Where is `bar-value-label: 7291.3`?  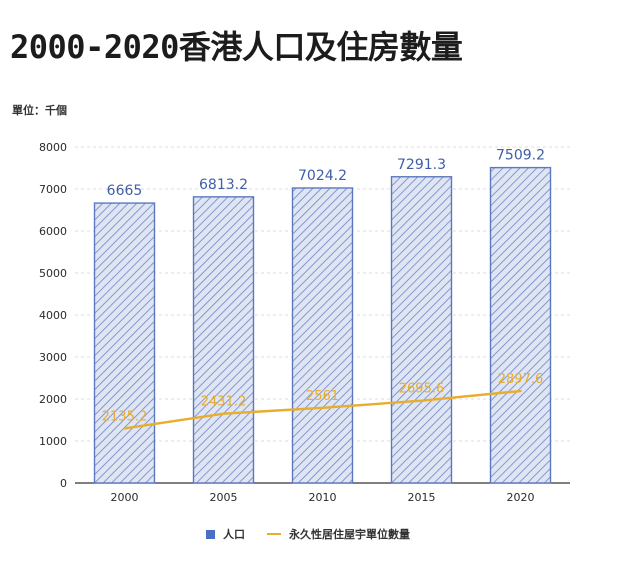
bar-value-label: 7291.3 is located at coordinates (421, 165).